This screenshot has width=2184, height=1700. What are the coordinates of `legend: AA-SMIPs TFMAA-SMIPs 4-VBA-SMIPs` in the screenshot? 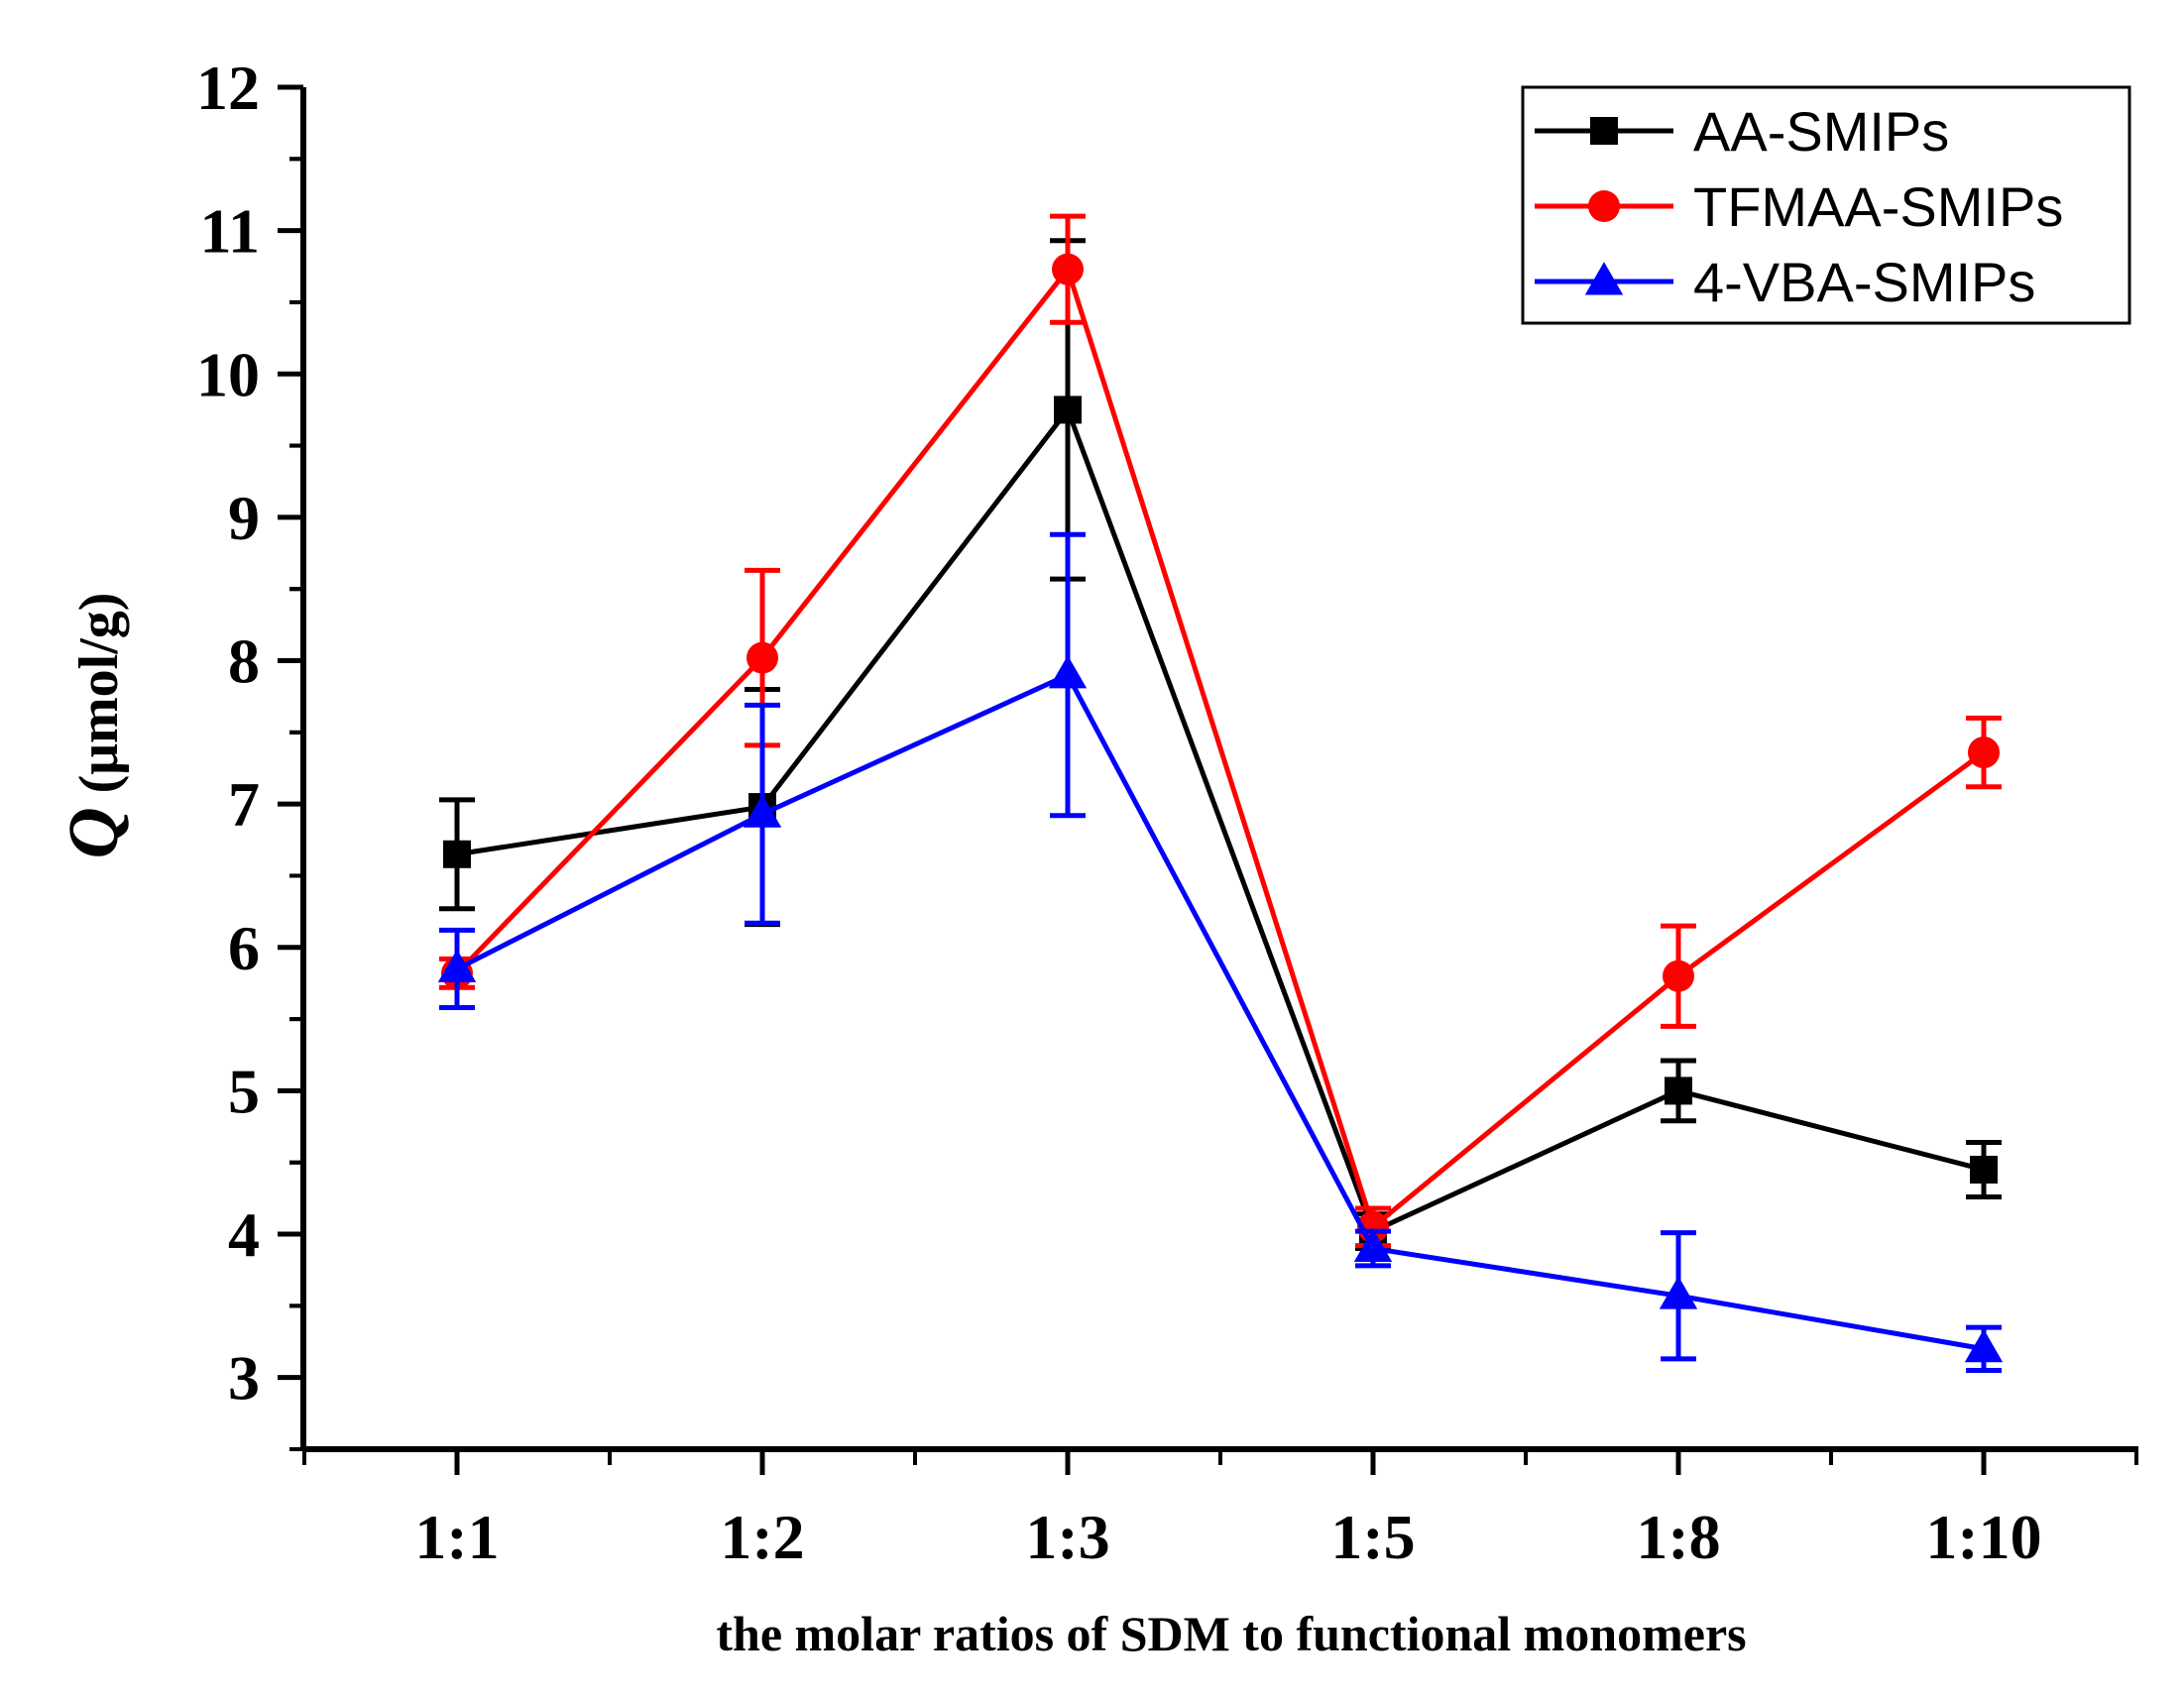 It's located at (1826, 205).